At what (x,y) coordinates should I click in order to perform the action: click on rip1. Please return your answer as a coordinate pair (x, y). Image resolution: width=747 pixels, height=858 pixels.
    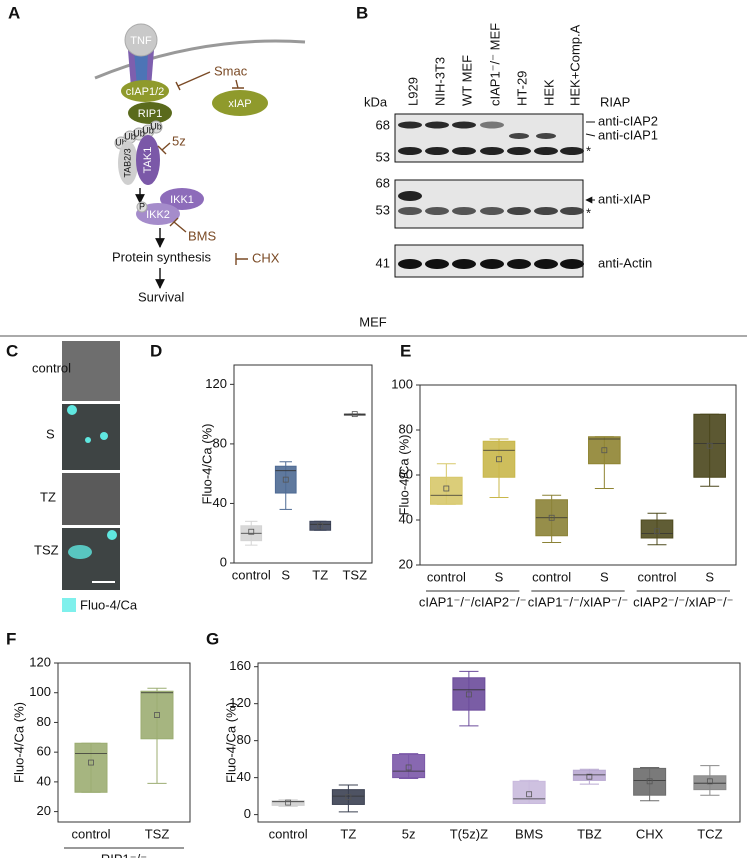
    Looking at the image, I should click on (150, 113).